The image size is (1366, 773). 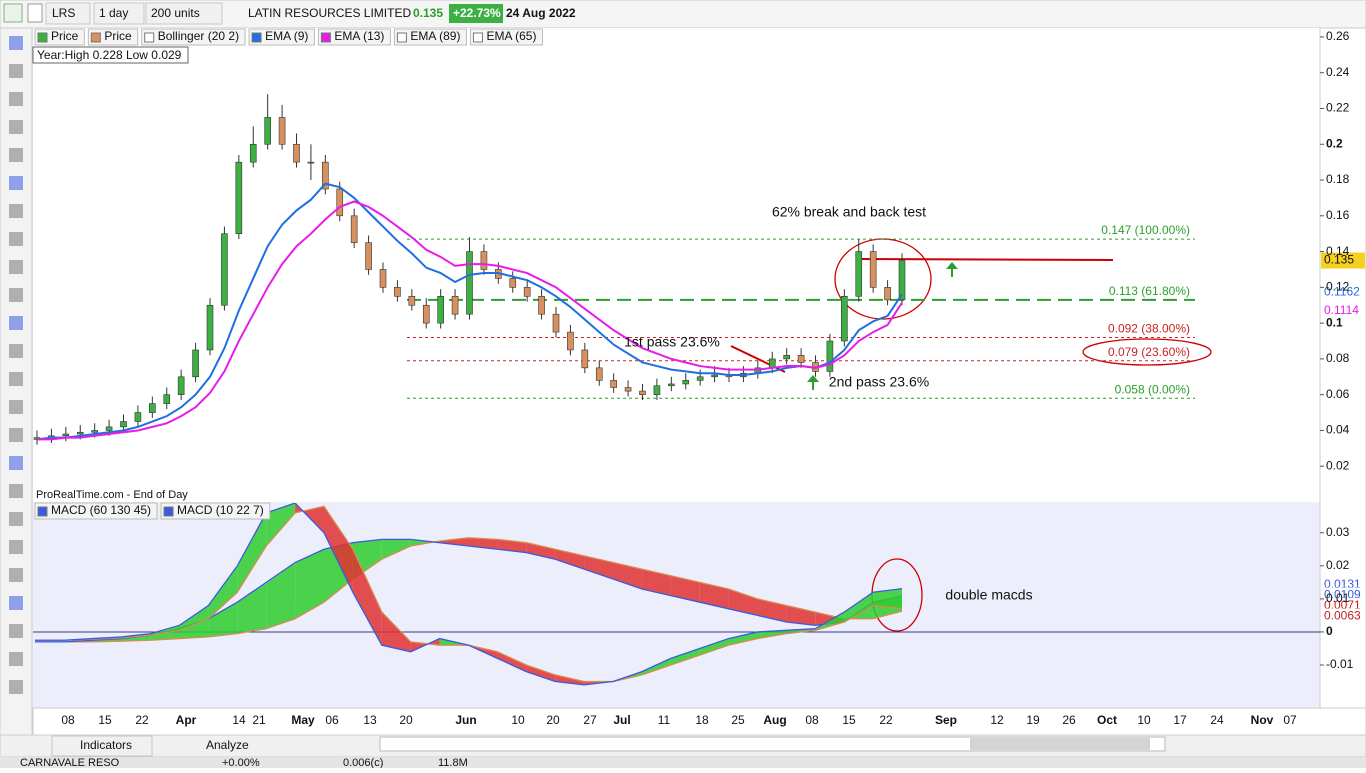 What do you see at coordinates (113, 13) in the screenshot?
I see `period: 1 day` at bounding box center [113, 13].